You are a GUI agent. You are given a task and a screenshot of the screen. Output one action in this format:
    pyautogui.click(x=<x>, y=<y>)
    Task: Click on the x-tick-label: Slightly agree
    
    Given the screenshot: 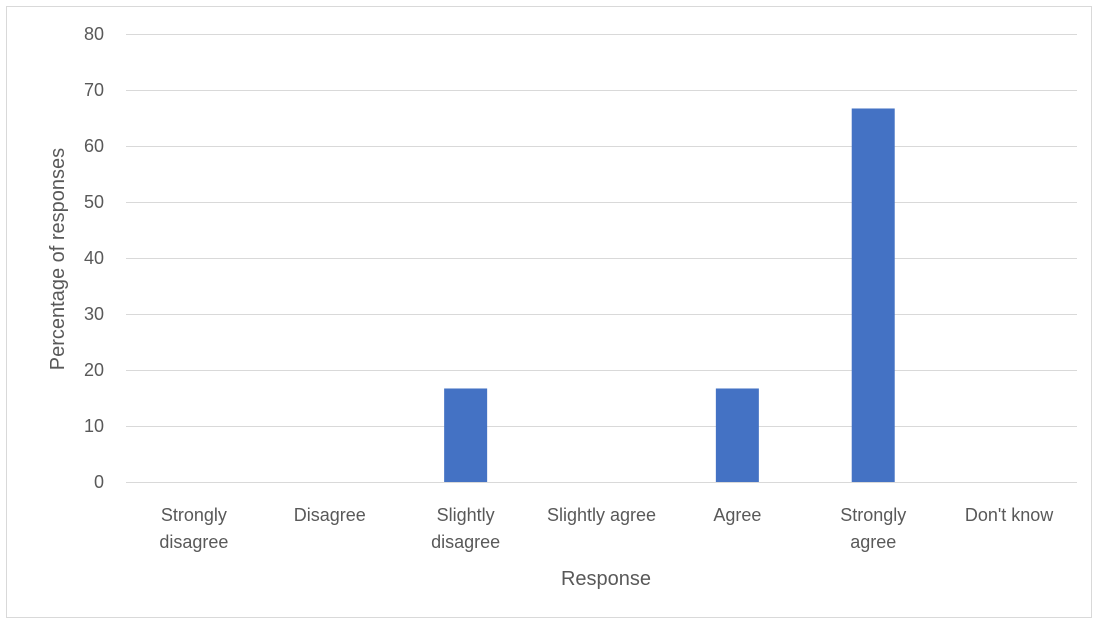 What is the action you would take?
    pyautogui.click(x=601, y=515)
    